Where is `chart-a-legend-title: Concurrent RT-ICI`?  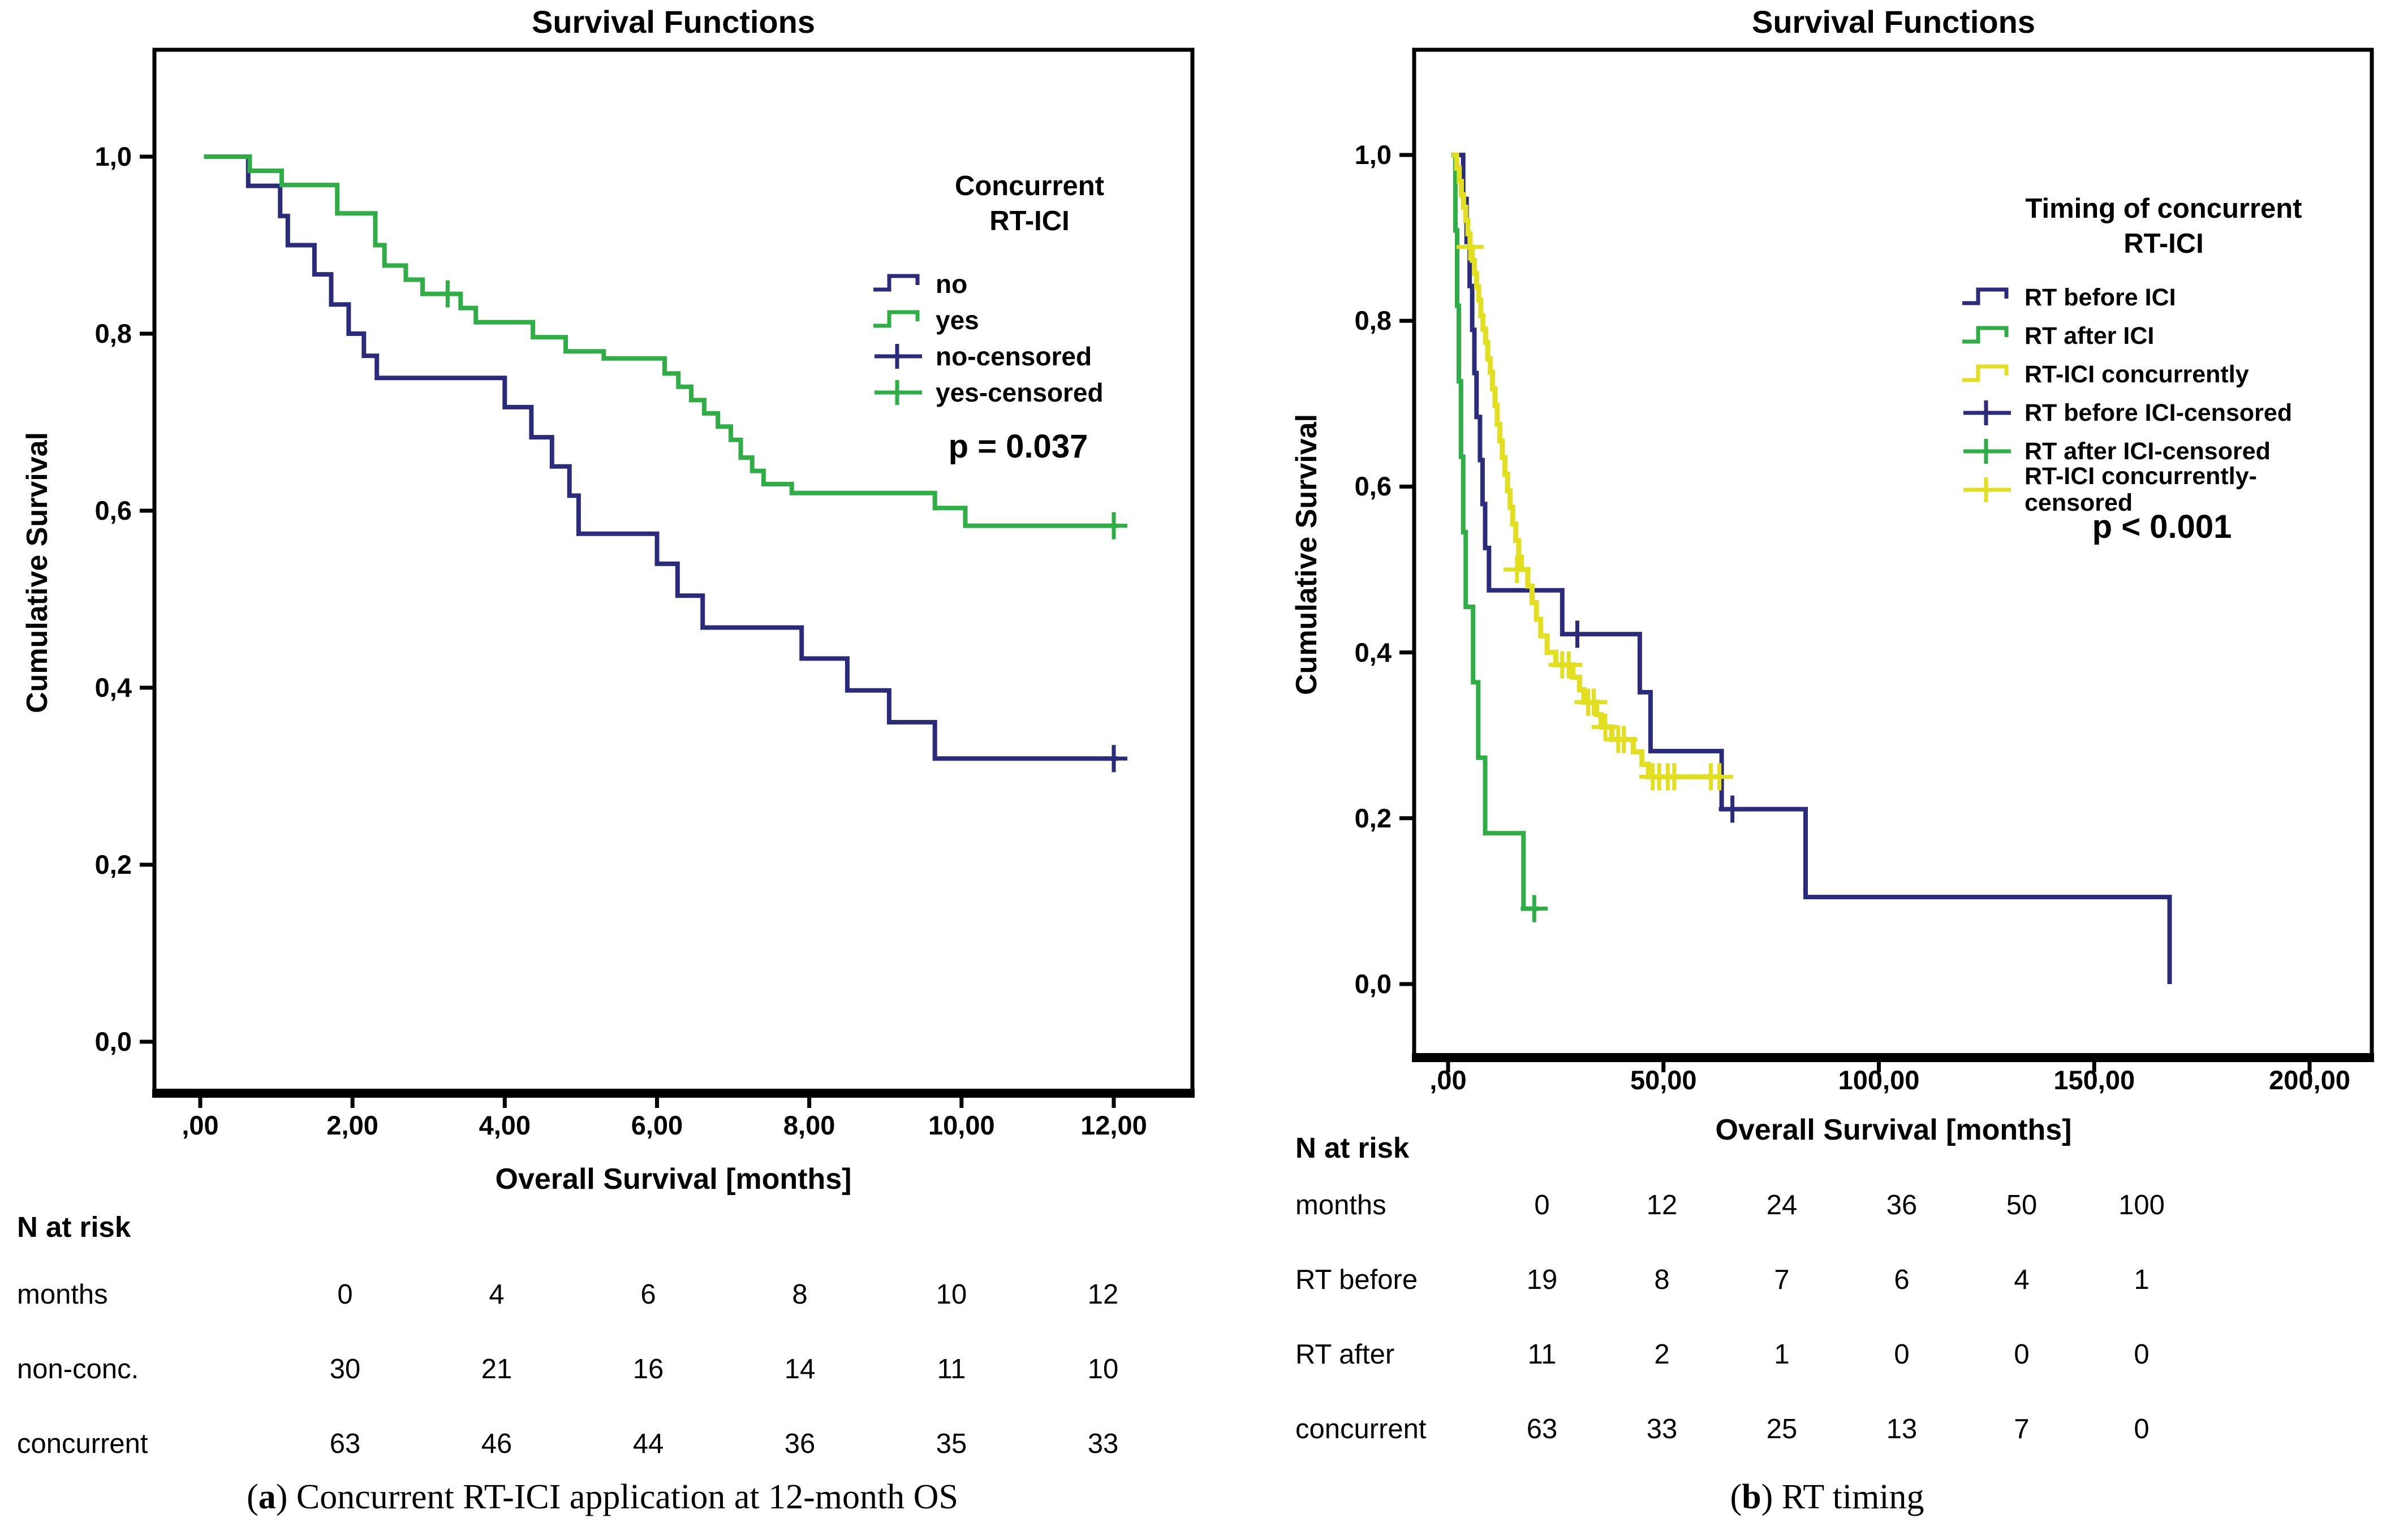 chart-a-legend-title: Concurrent RT-ICI is located at coordinates (1029, 203).